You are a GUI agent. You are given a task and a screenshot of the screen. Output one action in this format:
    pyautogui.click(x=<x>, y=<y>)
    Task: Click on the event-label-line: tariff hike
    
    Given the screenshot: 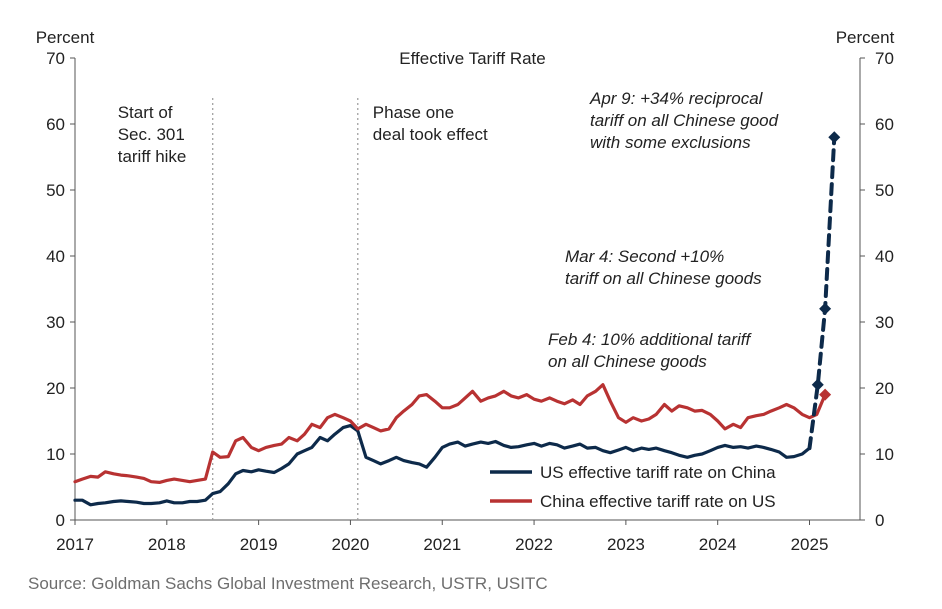 What is the action you would take?
    pyautogui.click(x=152, y=156)
    